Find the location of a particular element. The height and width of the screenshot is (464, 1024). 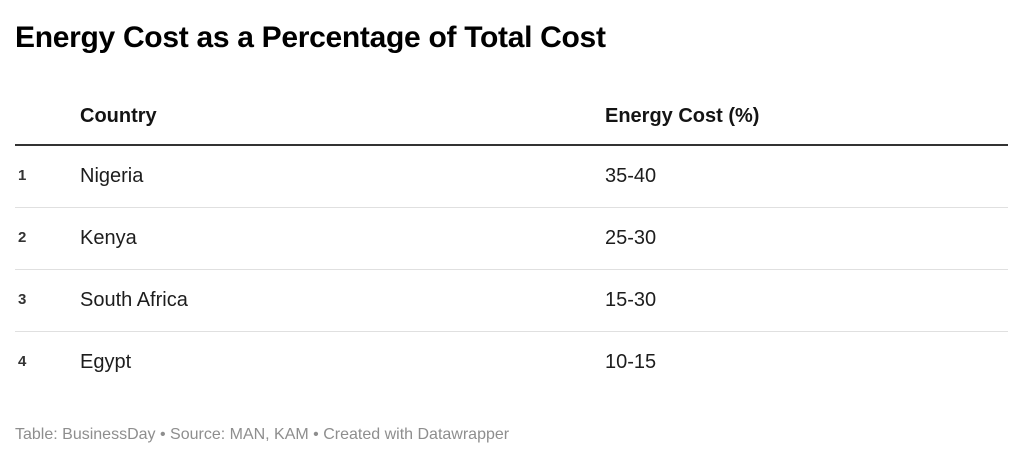

column-header-rank is located at coordinates (47, 121).